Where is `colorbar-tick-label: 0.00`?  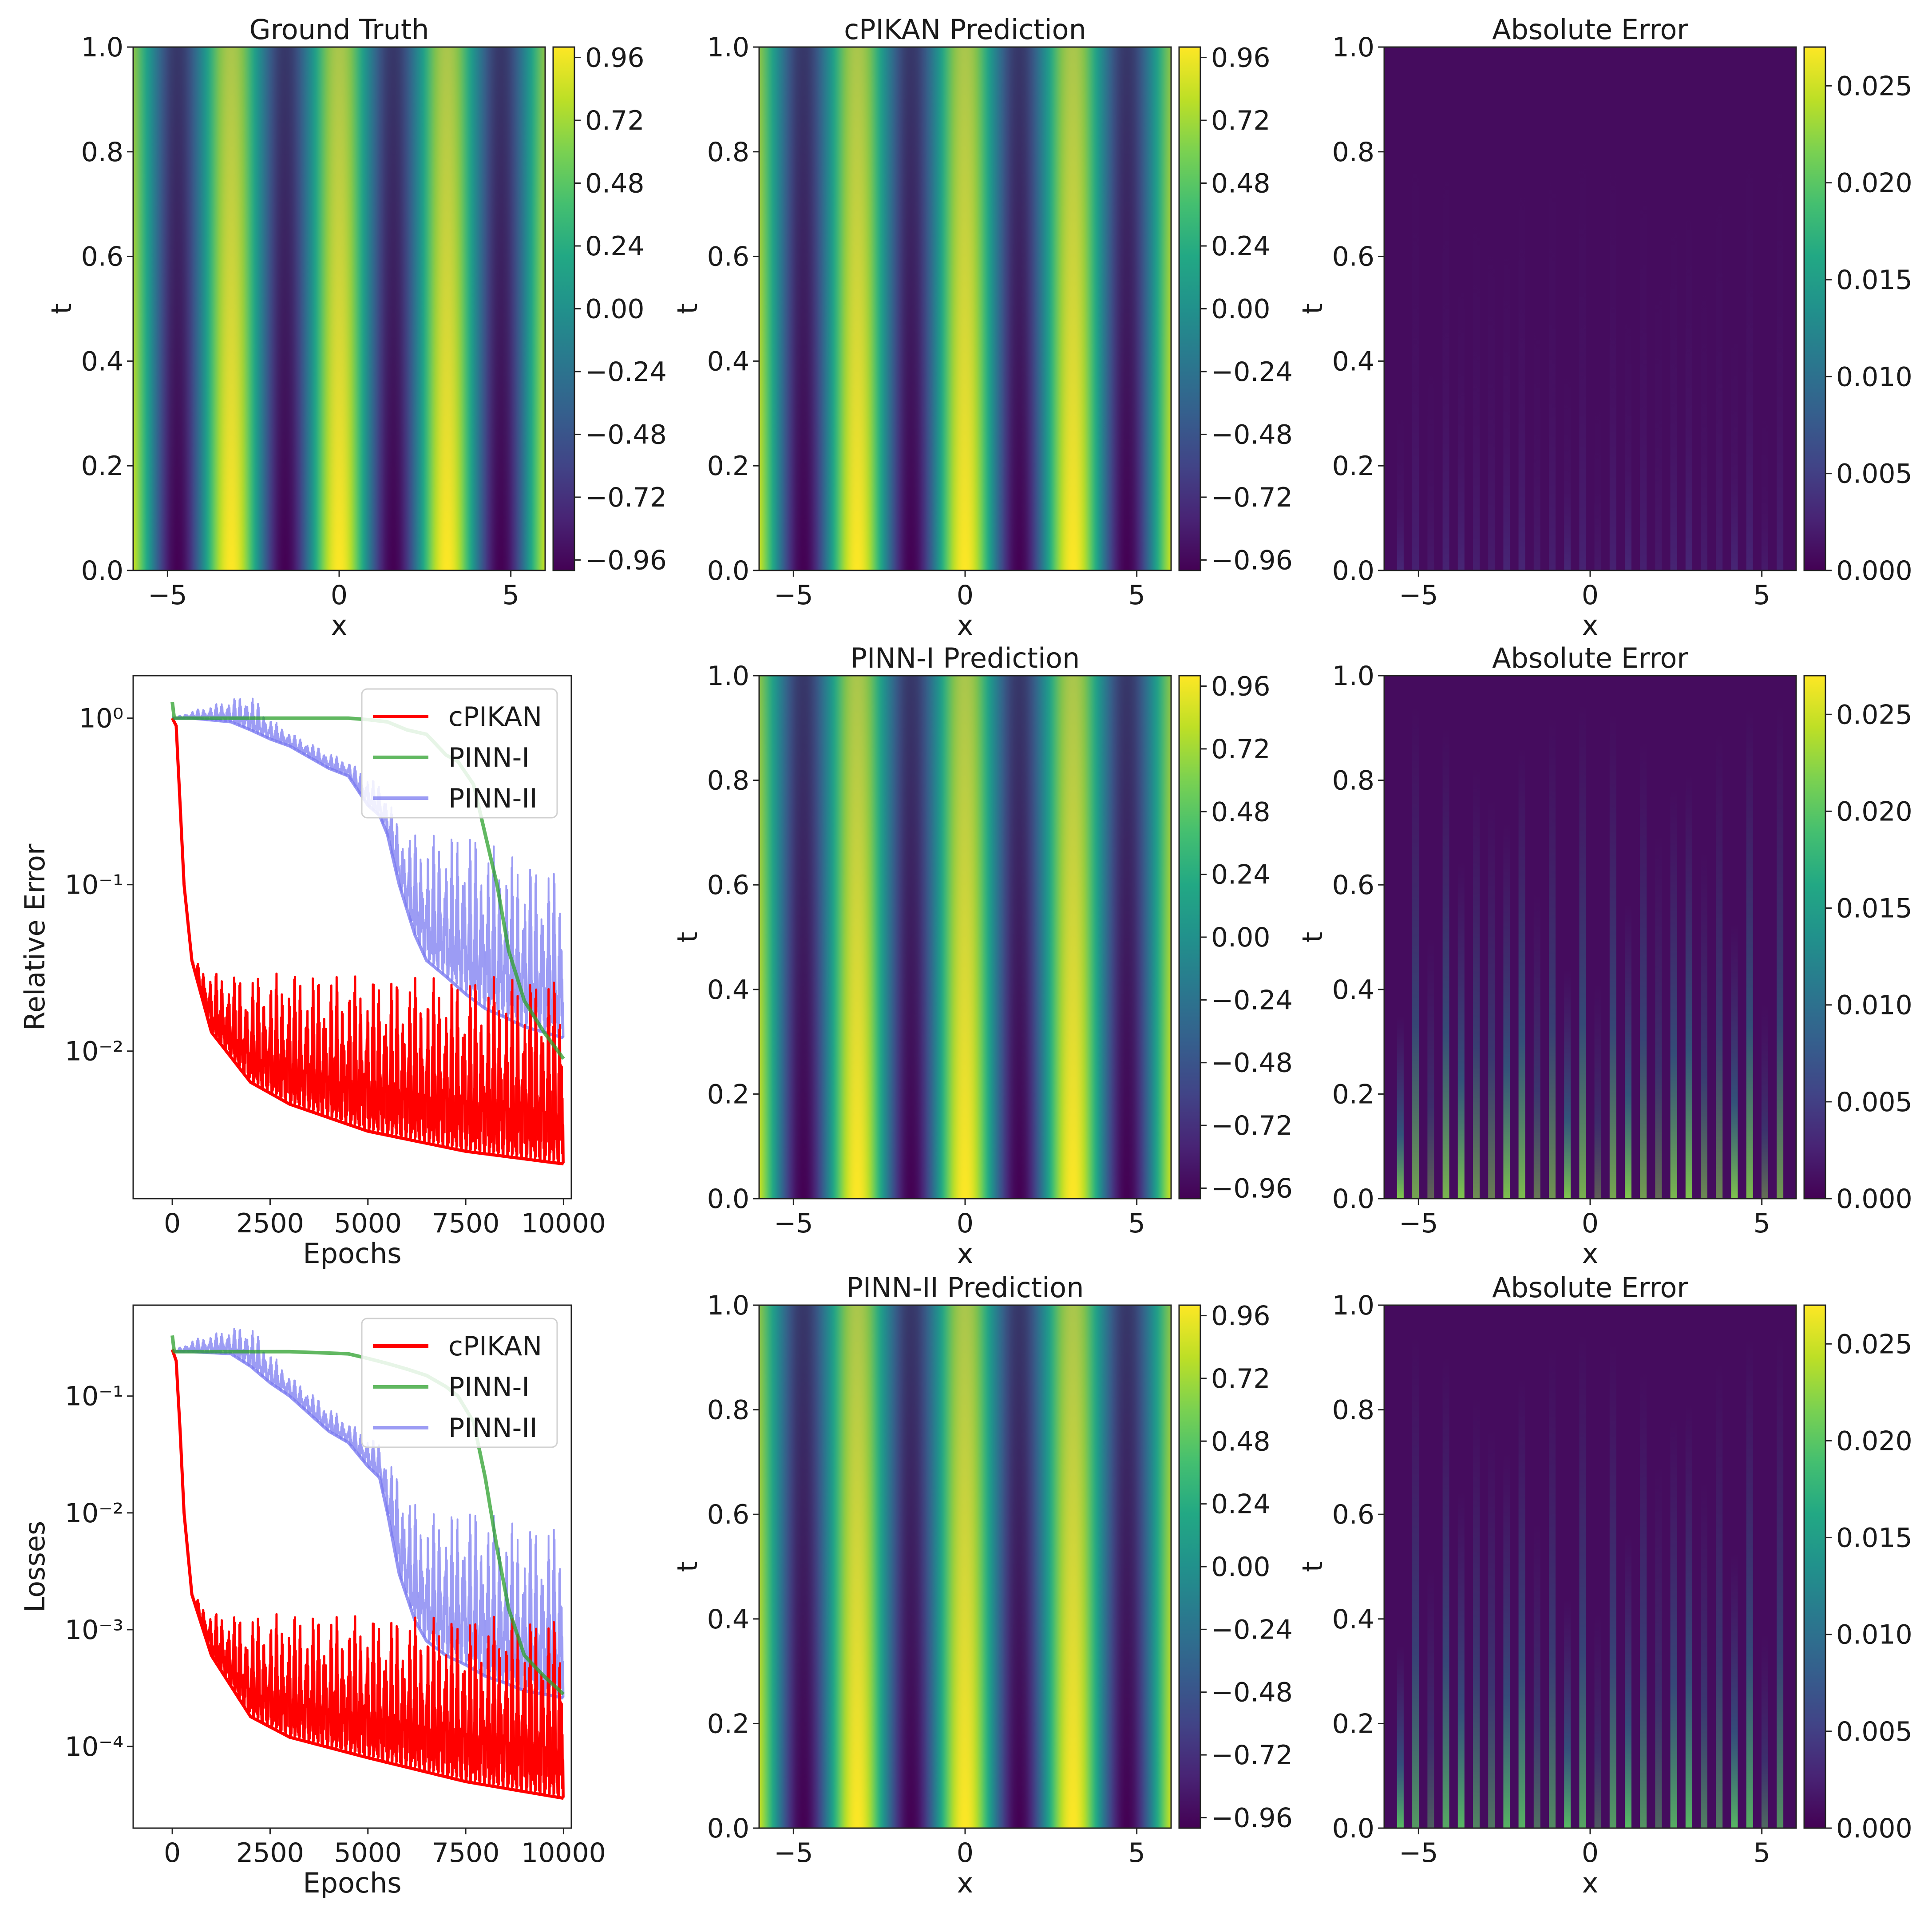
colorbar-tick-label: 0.00 is located at coordinates (615, 309).